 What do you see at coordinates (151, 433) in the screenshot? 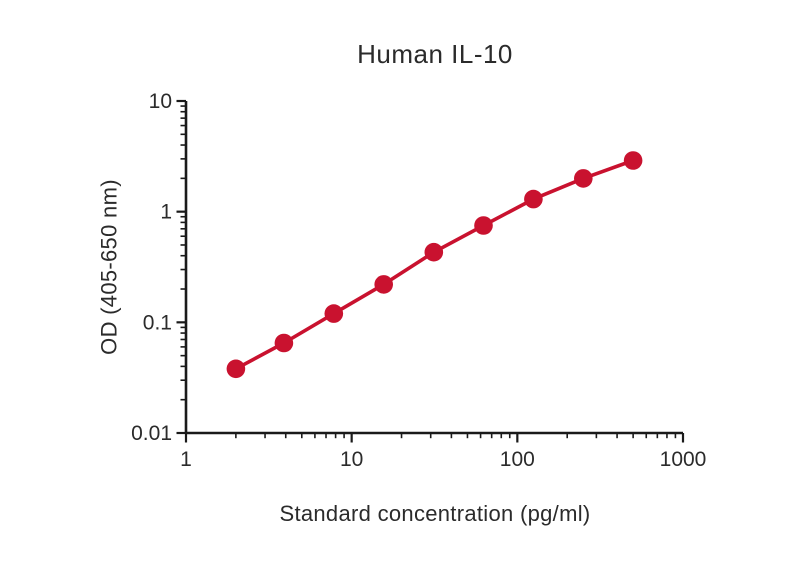
I see `y-tick-label: 0.01` at bounding box center [151, 433].